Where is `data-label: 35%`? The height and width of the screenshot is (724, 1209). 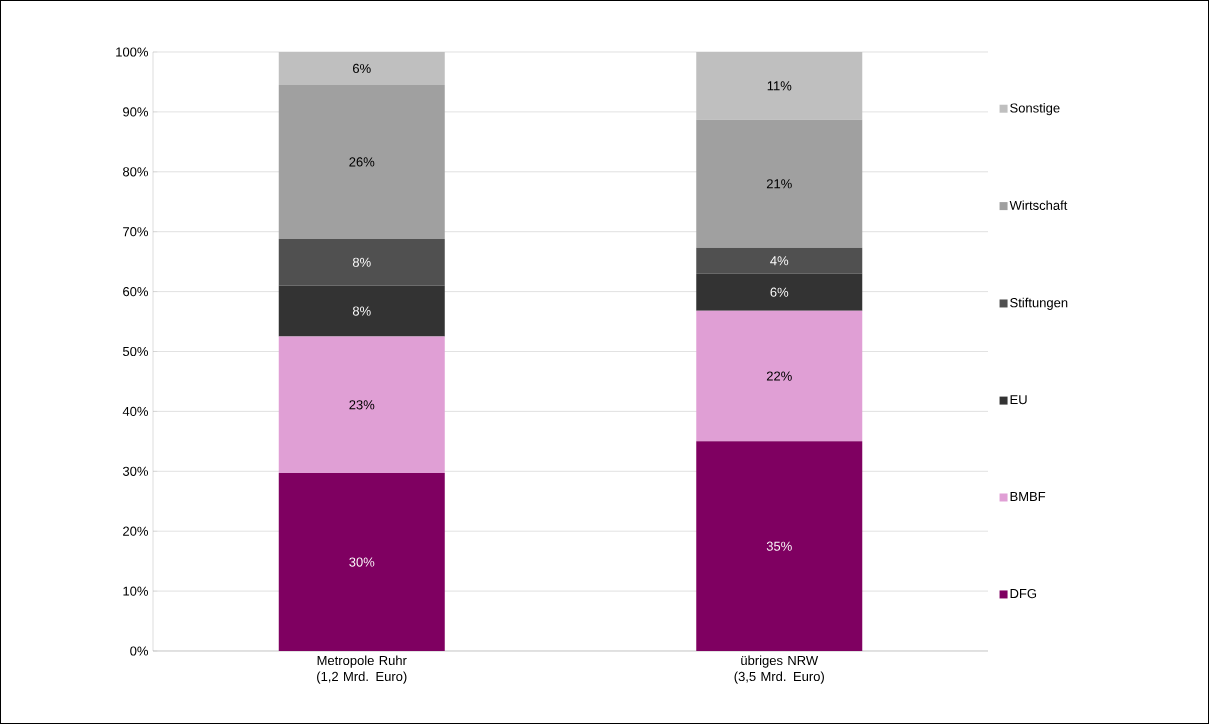
data-label: 35% is located at coordinates (779, 546).